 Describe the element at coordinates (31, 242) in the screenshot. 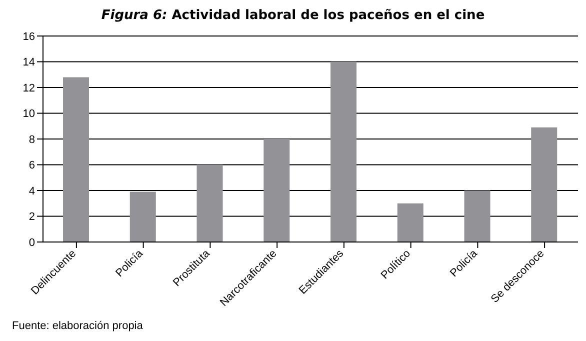

I see `y-tick-label: 0` at that location.